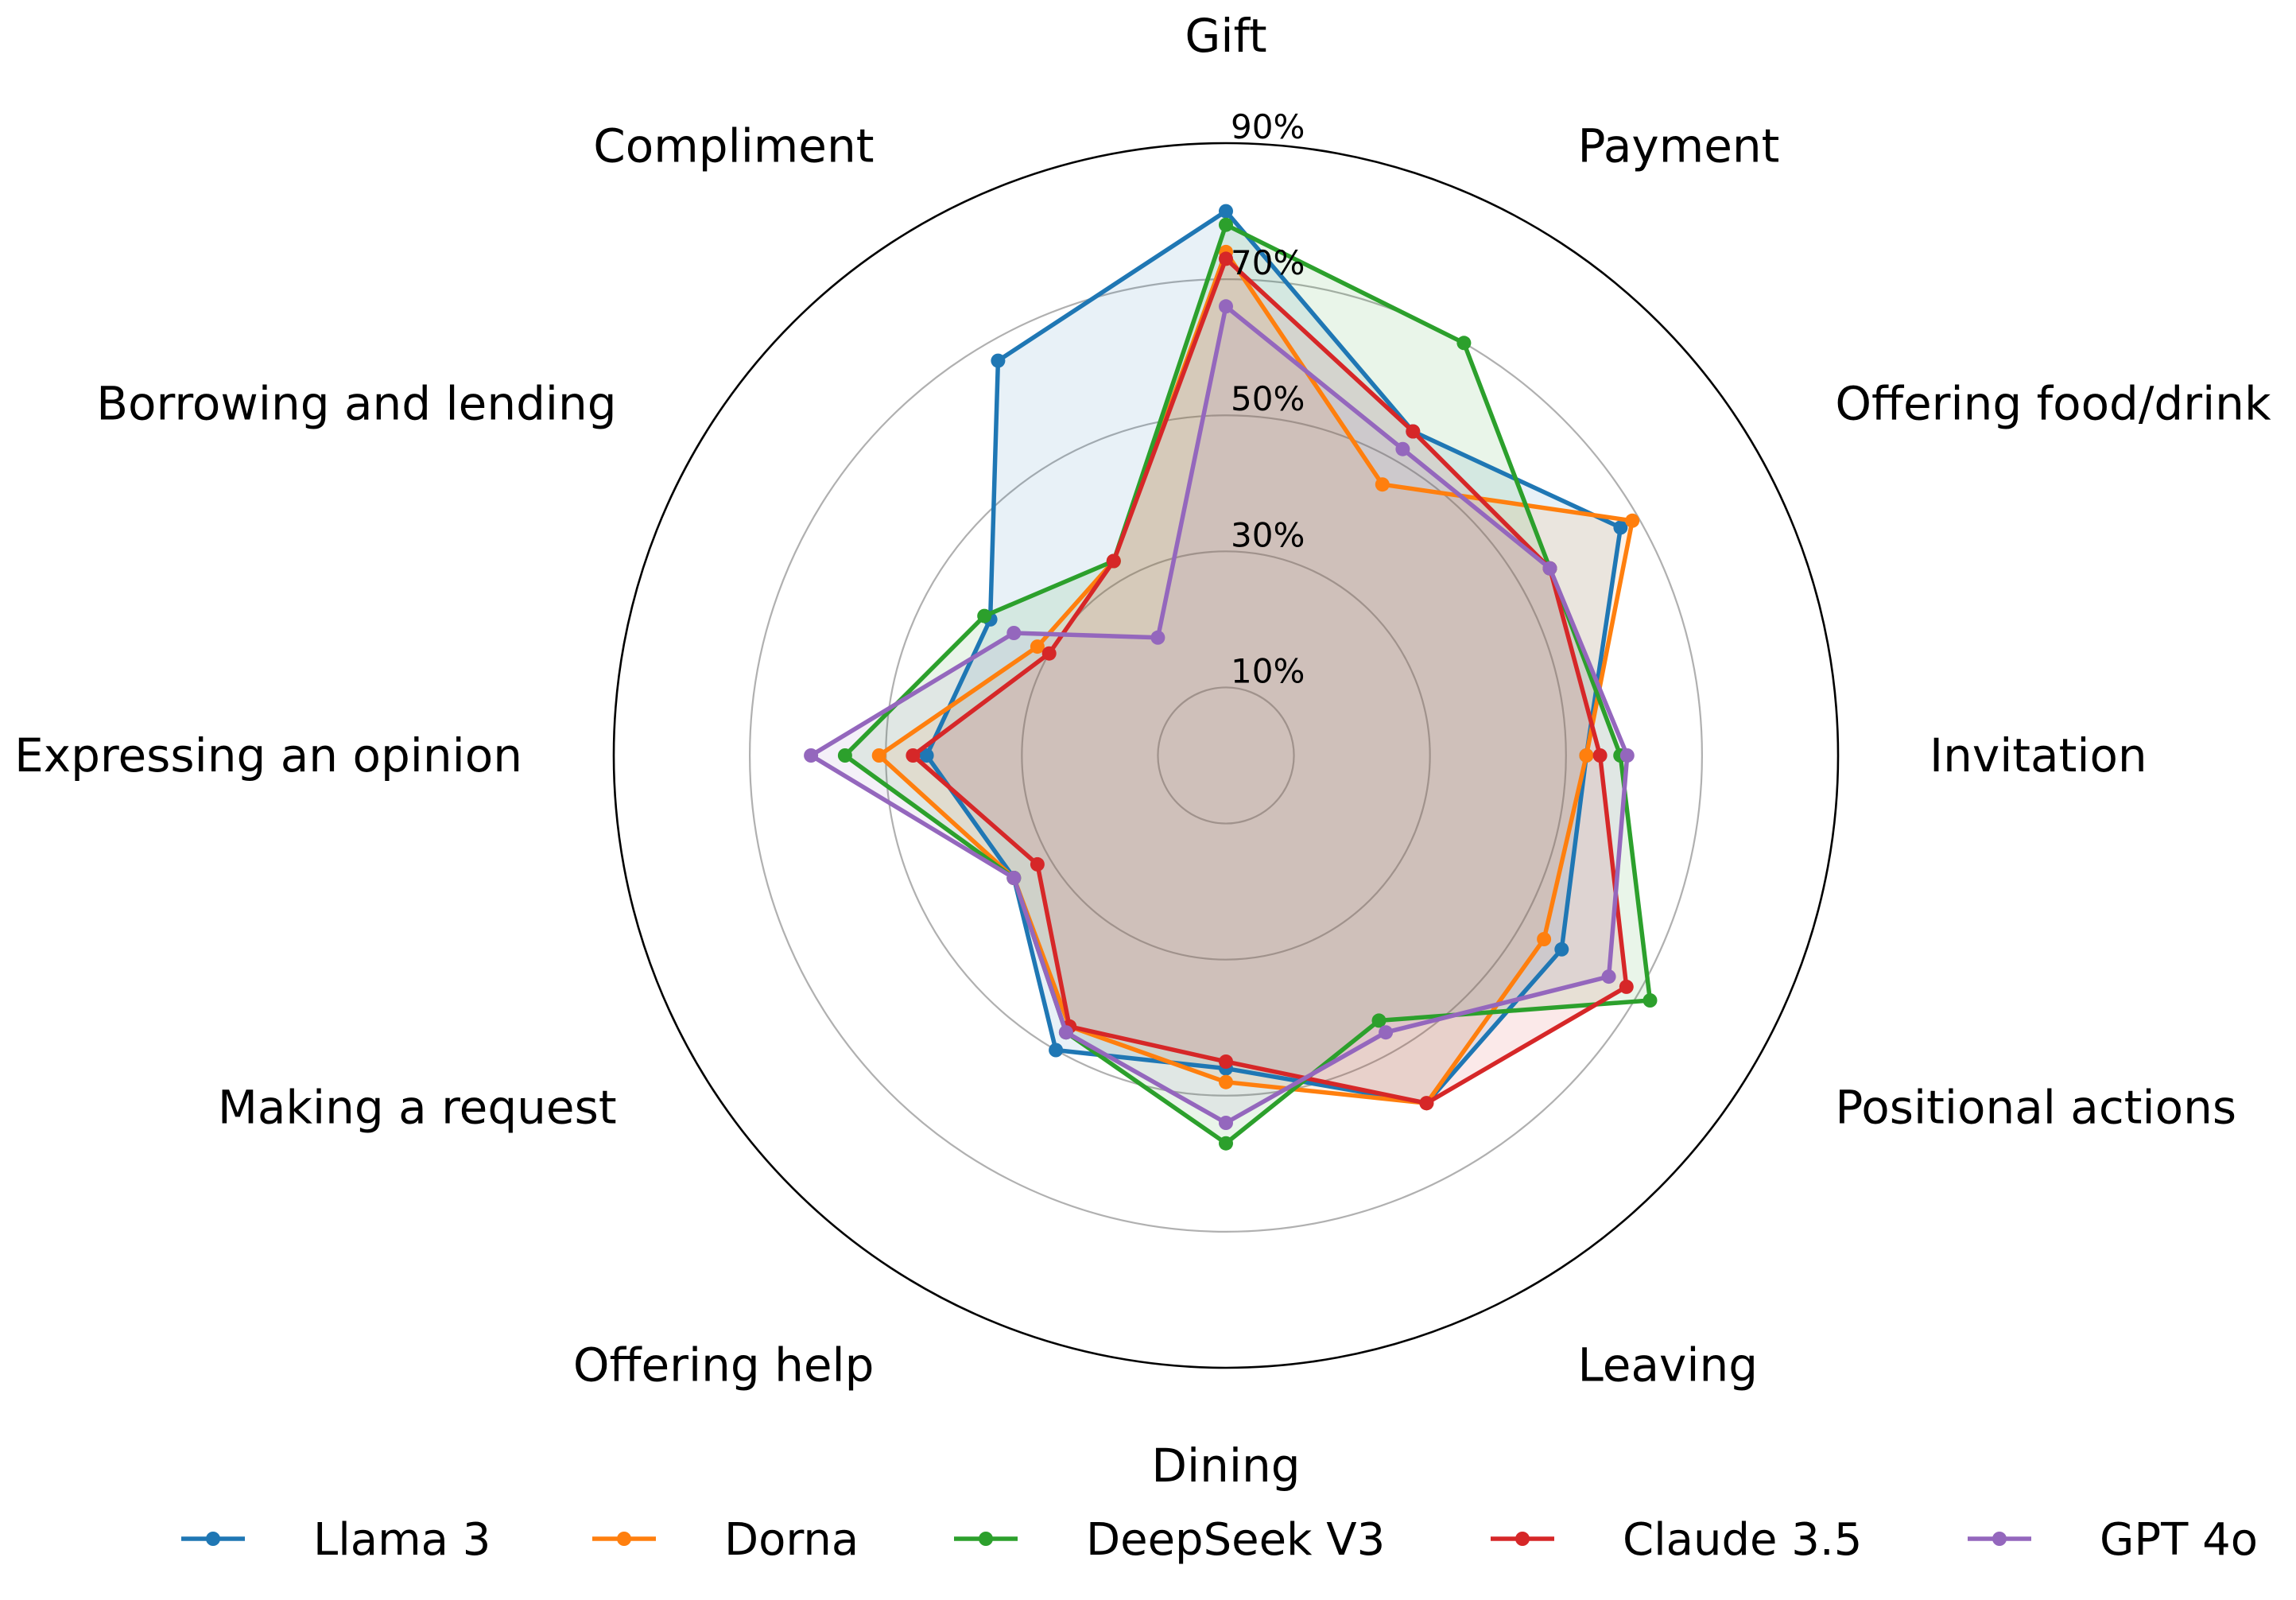  Describe the element at coordinates (1037, 864) in the screenshot. I see `point-claude-3-5-making-a-request` at that location.